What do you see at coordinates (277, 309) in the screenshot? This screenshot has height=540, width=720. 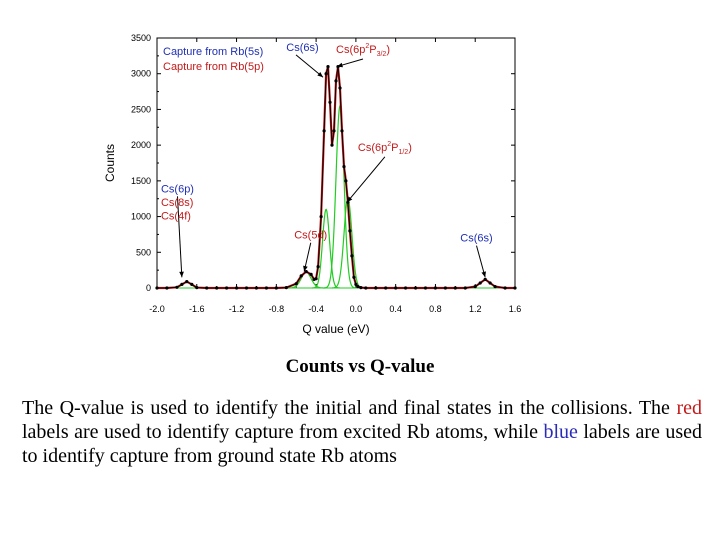 I see `x-tick-label: -0.8` at bounding box center [277, 309].